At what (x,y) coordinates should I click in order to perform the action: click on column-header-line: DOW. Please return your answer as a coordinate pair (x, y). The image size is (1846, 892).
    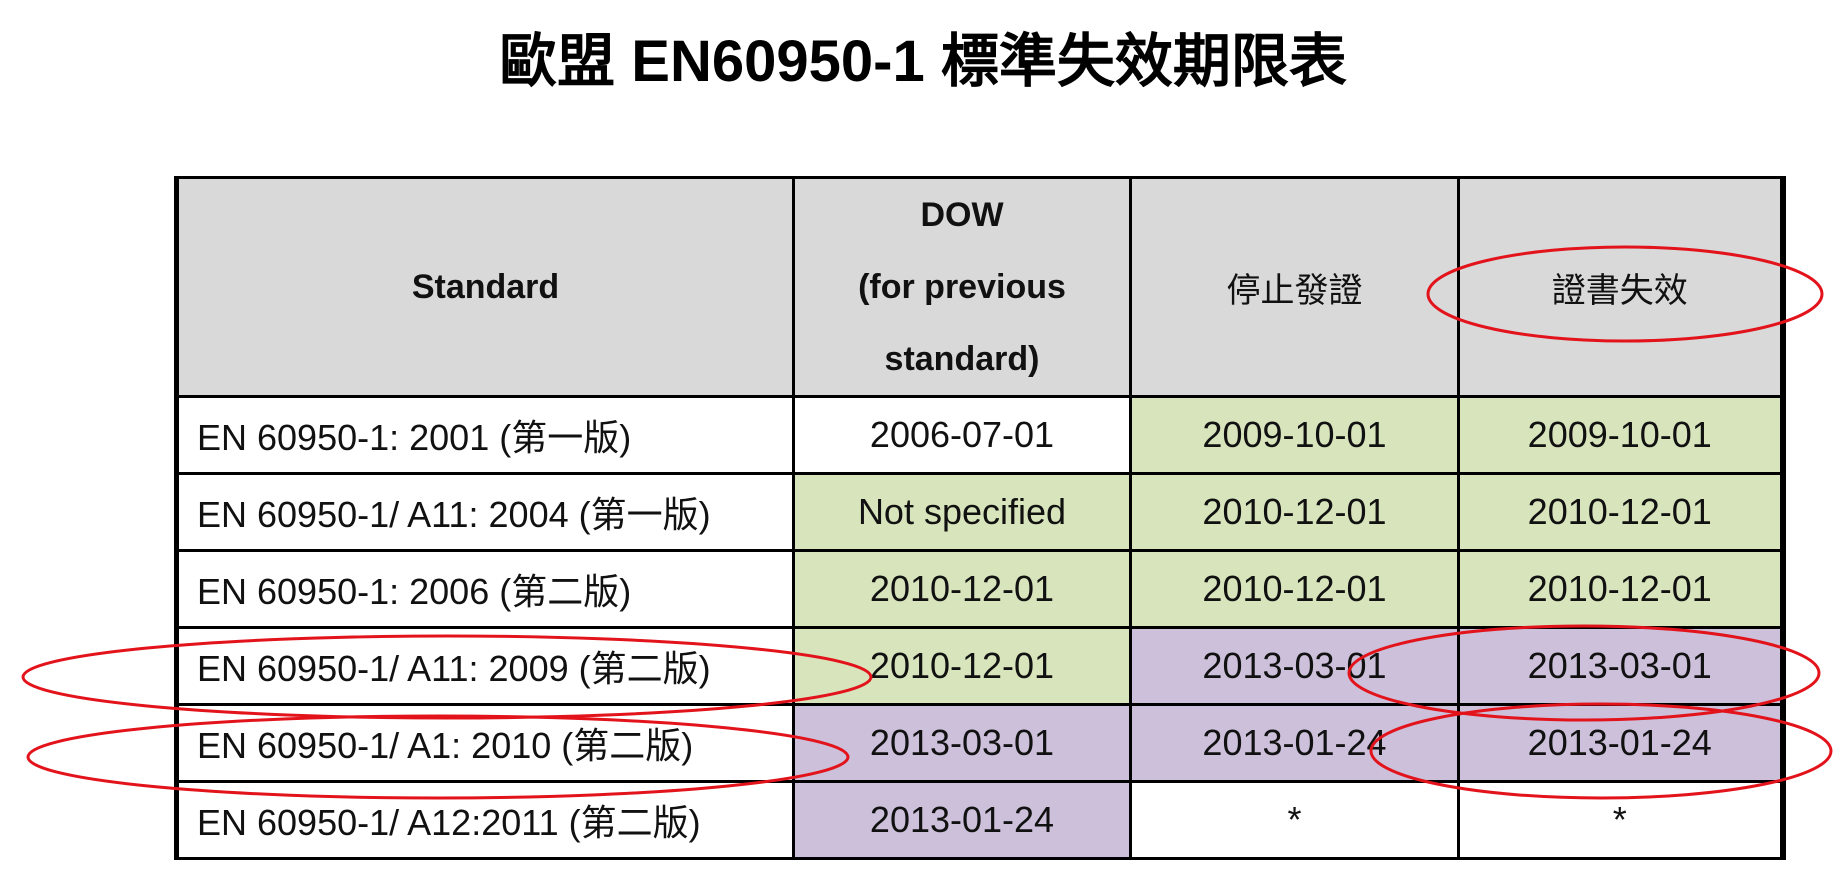
    Looking at the image, I should click on (962, 215).